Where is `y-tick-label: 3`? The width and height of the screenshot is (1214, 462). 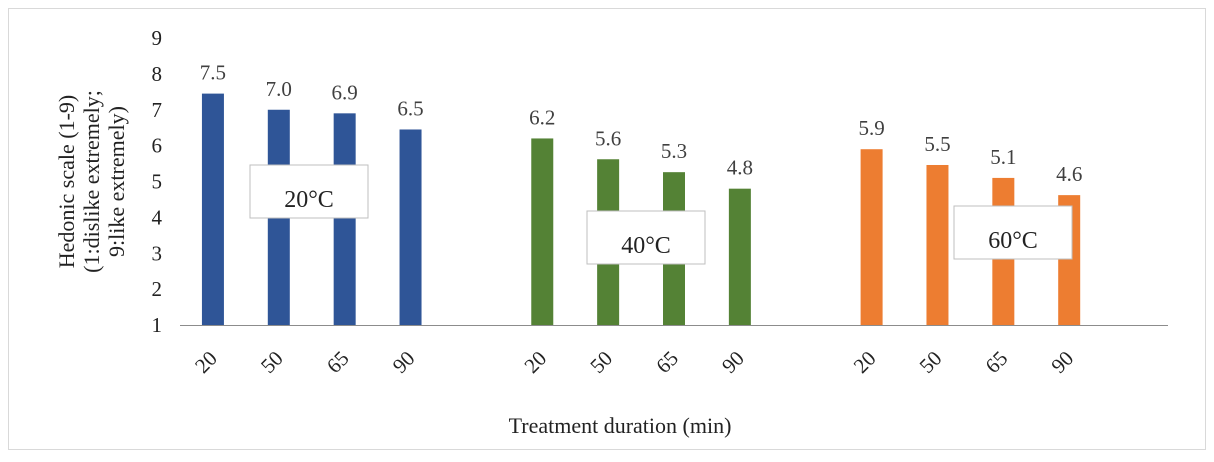
y-tick-label: 3 is located at coordinates (157, 253).